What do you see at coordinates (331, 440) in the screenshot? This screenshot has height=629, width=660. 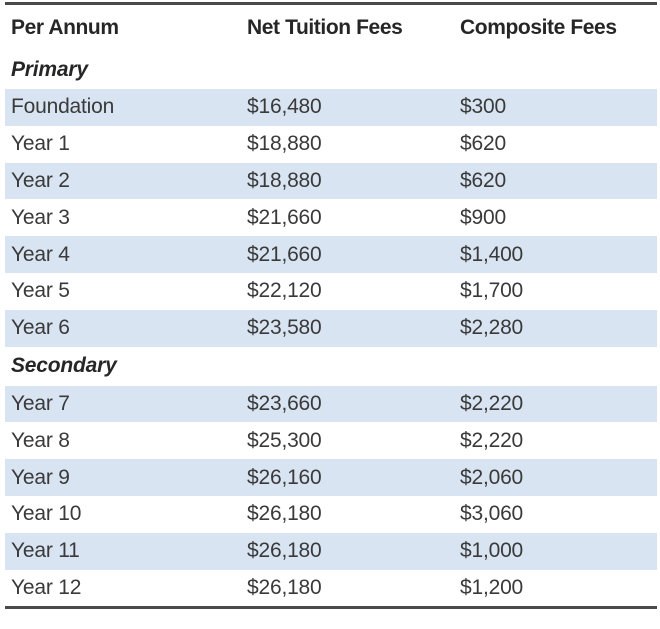 I see `table-row: Year 8 $25,300 $2,220` at bounding box center [331, 440].